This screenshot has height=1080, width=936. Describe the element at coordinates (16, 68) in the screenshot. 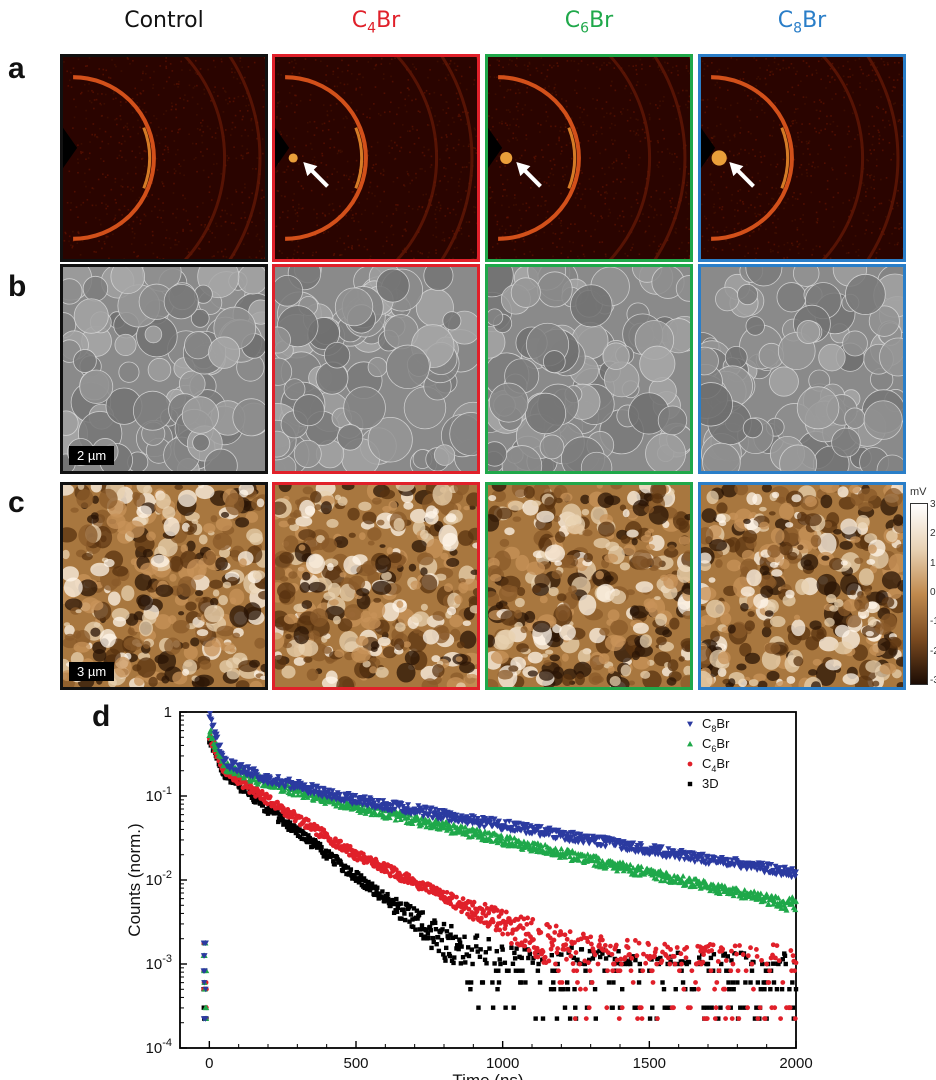

I see `panel-label-a: a` at that location.